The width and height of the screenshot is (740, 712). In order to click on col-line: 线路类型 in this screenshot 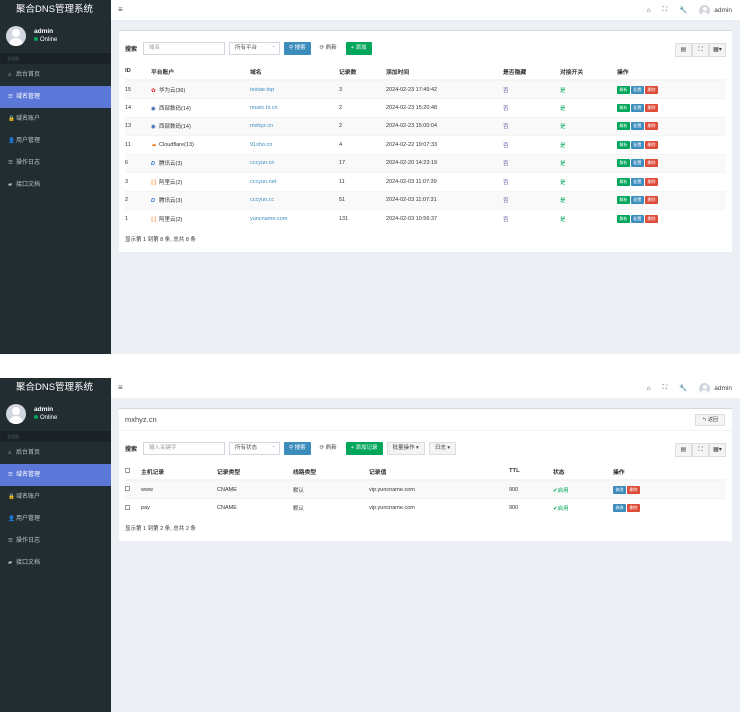, I will do `click(331, 472)`.